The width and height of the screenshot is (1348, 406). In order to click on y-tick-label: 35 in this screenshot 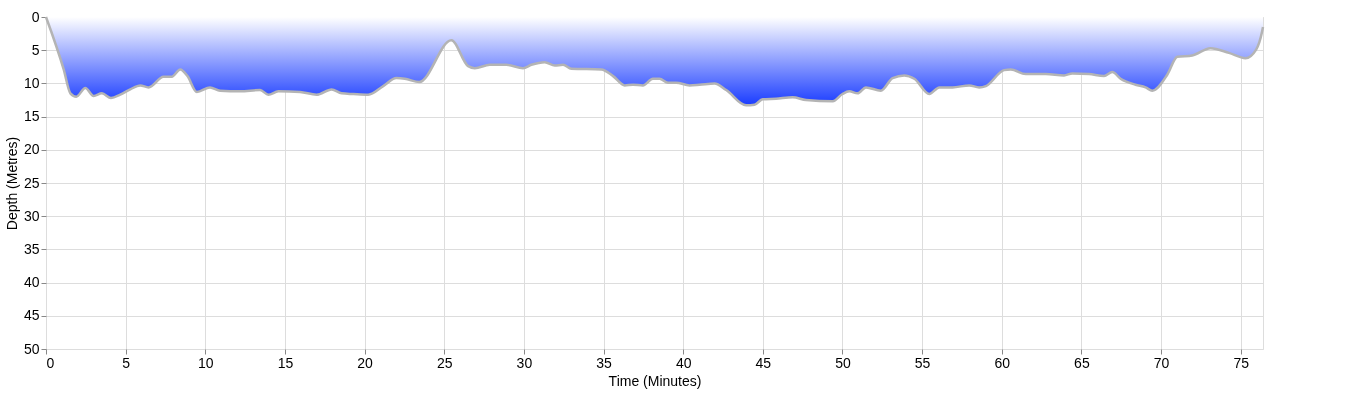, I will do `click(31, 248)`.